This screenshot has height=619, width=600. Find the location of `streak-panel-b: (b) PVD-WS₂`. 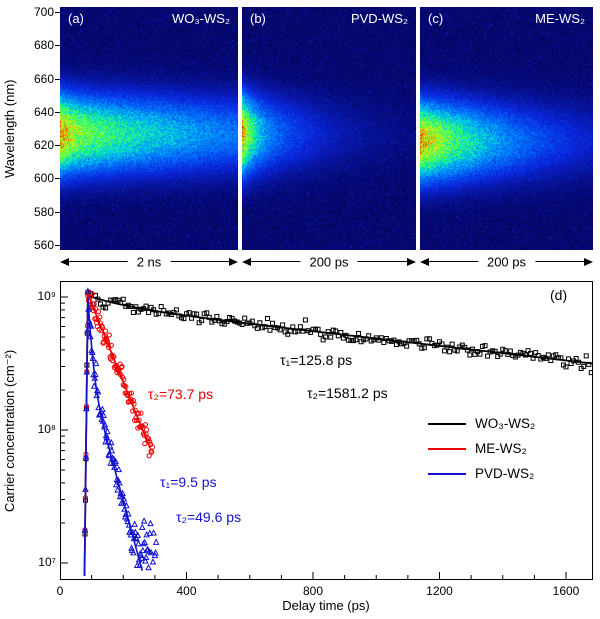

streak-panel-b: (b) PVD-WS₂ is located at coordinates (329, 128).